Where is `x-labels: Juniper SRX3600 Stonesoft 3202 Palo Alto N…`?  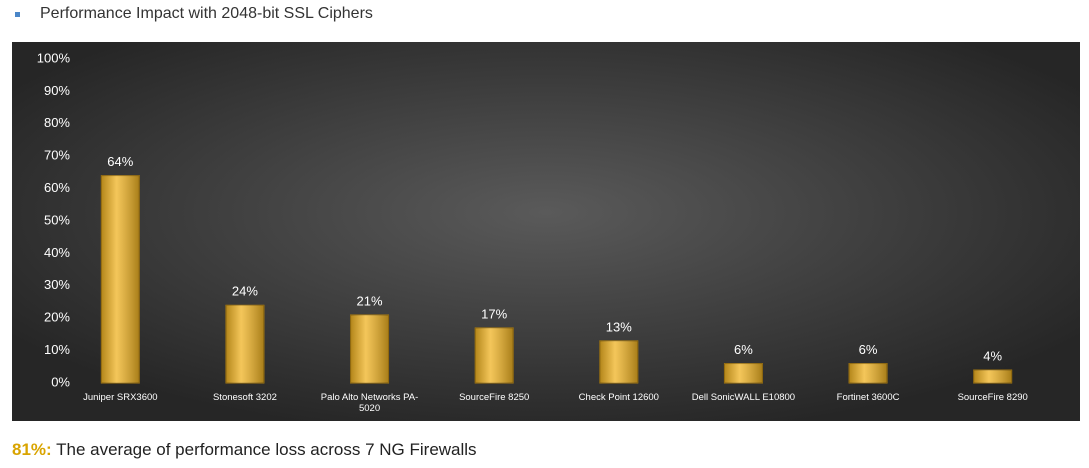 x-labels: Juniper SRX3600 Stonesoft 3202 Palo Alto N… is located at coordinates (546, 405).